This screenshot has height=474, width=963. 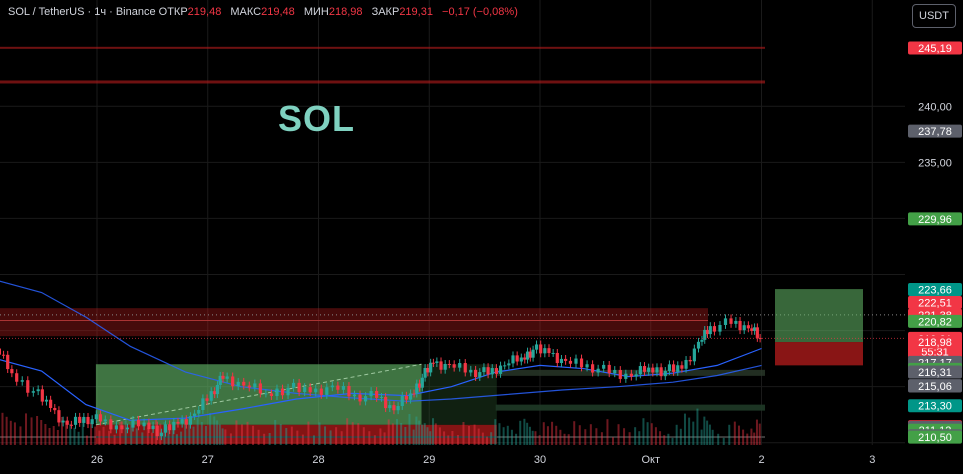 What do you see at coordinates (381, 384) in the screenshot?
I see `moving-average-short` at bounding box center [381, 384].